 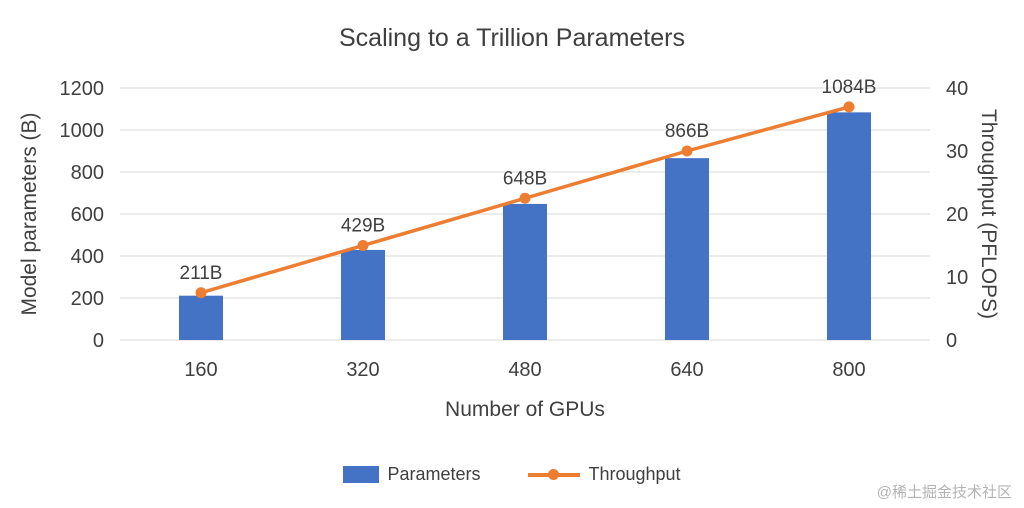 I want to click on x-axis-tick: 320, so click(x=362, y=370).